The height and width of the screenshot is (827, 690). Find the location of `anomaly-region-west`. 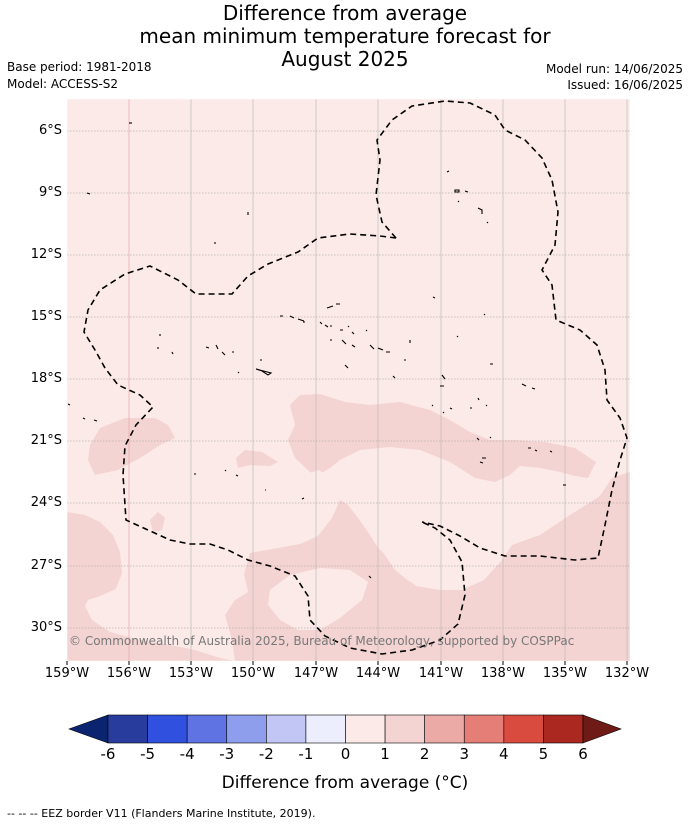

anomaly-region-west is located at coordinates (151, 586).